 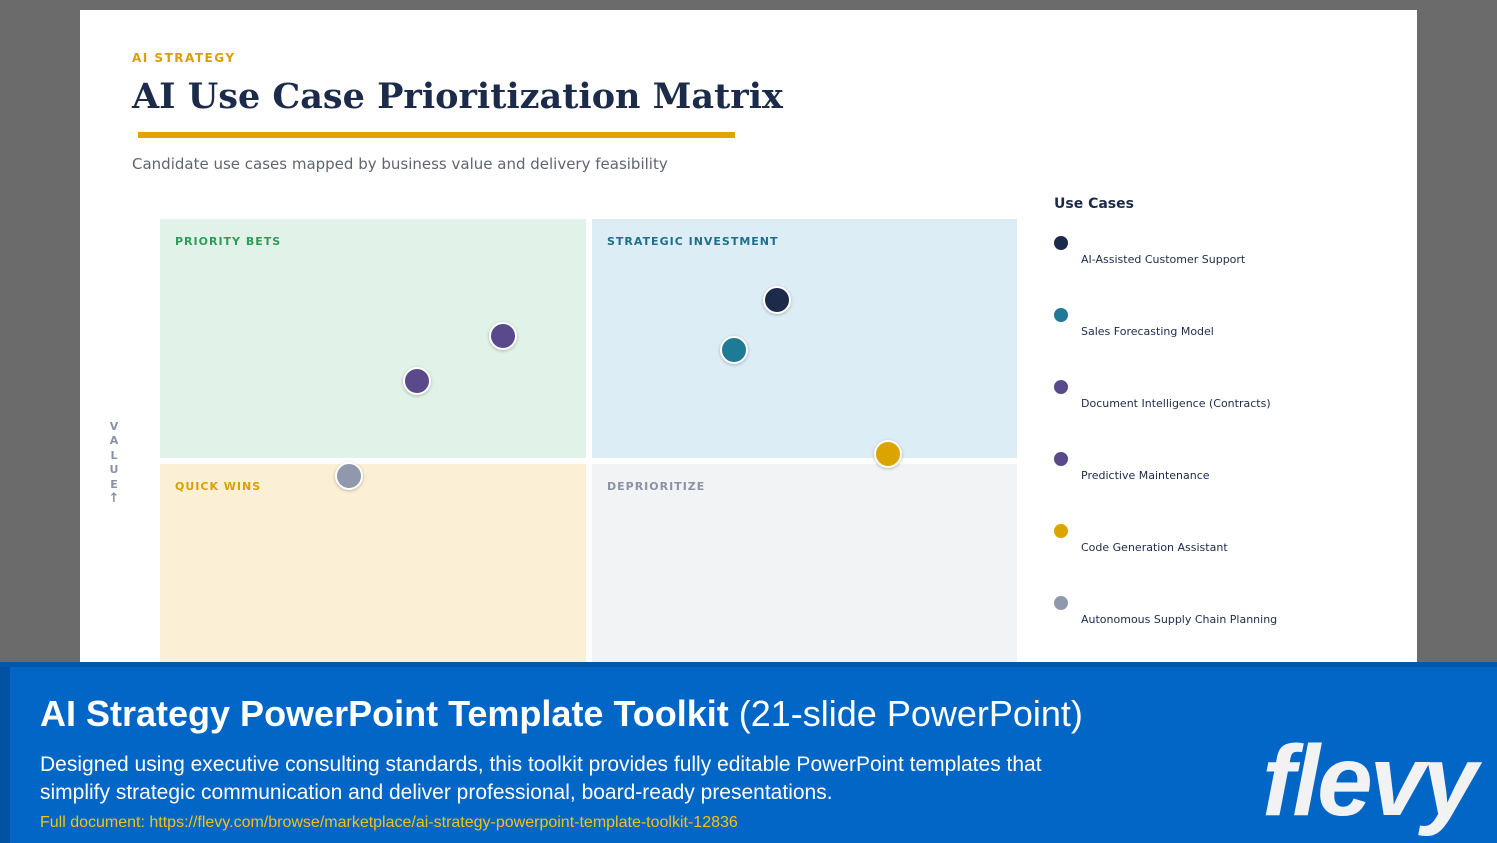 What do you see at coordinates (114, 455) in the screenshot?
I see `y-axis-letter: L` at bounding box center [114, 455].